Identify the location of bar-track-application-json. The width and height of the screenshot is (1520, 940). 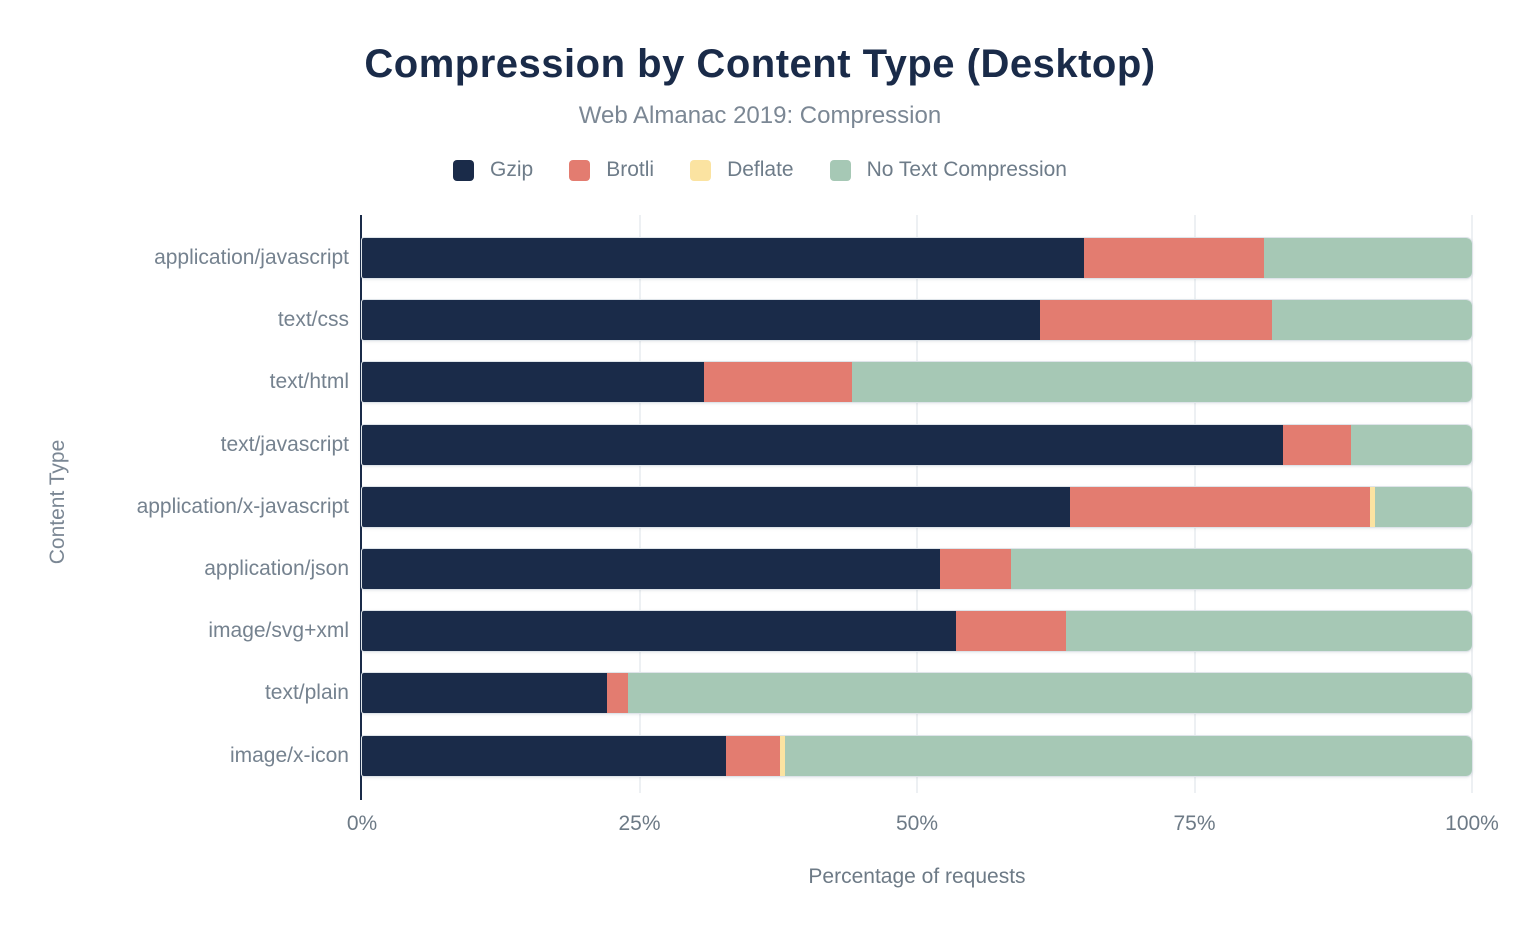
(917, 569).